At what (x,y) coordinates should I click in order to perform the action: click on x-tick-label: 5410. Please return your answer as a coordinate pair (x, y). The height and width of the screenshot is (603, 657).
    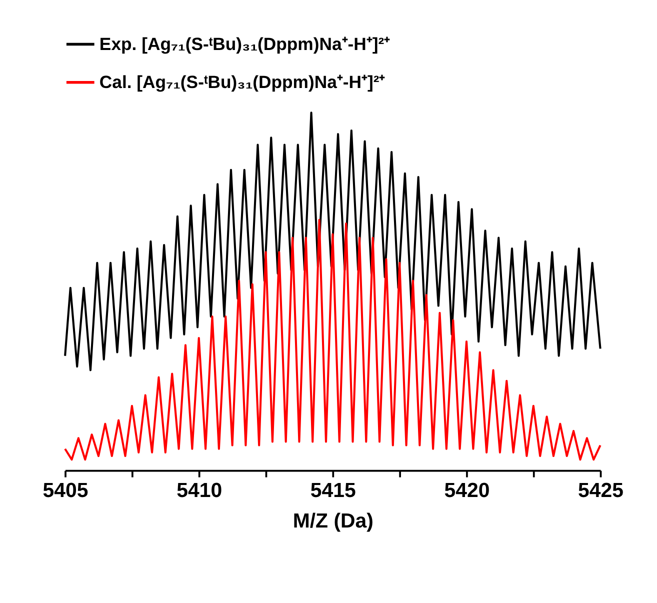
    Looking at the image, I should click on (199, 490).